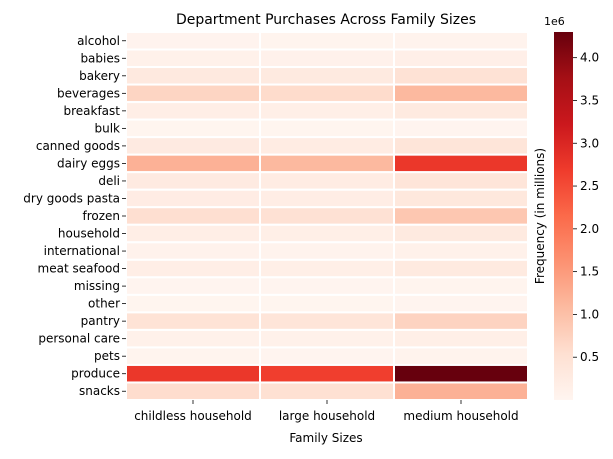 The height and width of the screenshot is (459, 613). What do you see at coordinates (100, 58) in the screenshot?
I see `y-tick-label: babies` at bounding box center [100, 58].